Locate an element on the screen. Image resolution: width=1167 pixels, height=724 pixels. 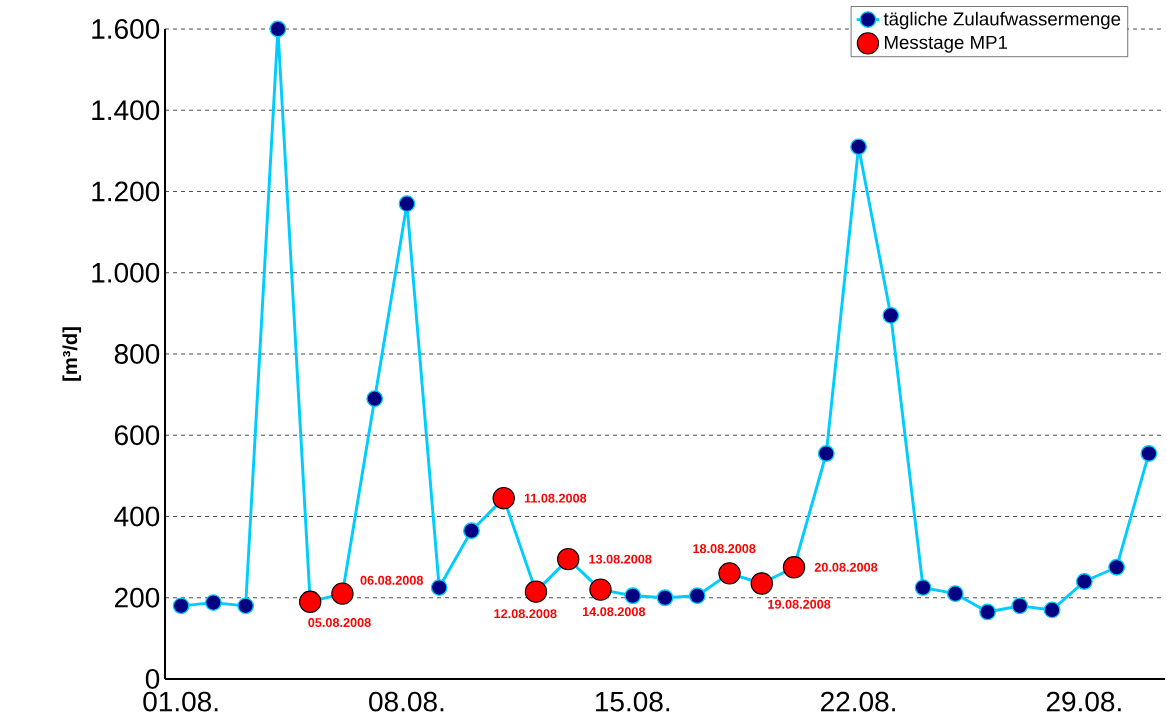
y-tick-label: 1.600 is located at coordinates (126, 29).